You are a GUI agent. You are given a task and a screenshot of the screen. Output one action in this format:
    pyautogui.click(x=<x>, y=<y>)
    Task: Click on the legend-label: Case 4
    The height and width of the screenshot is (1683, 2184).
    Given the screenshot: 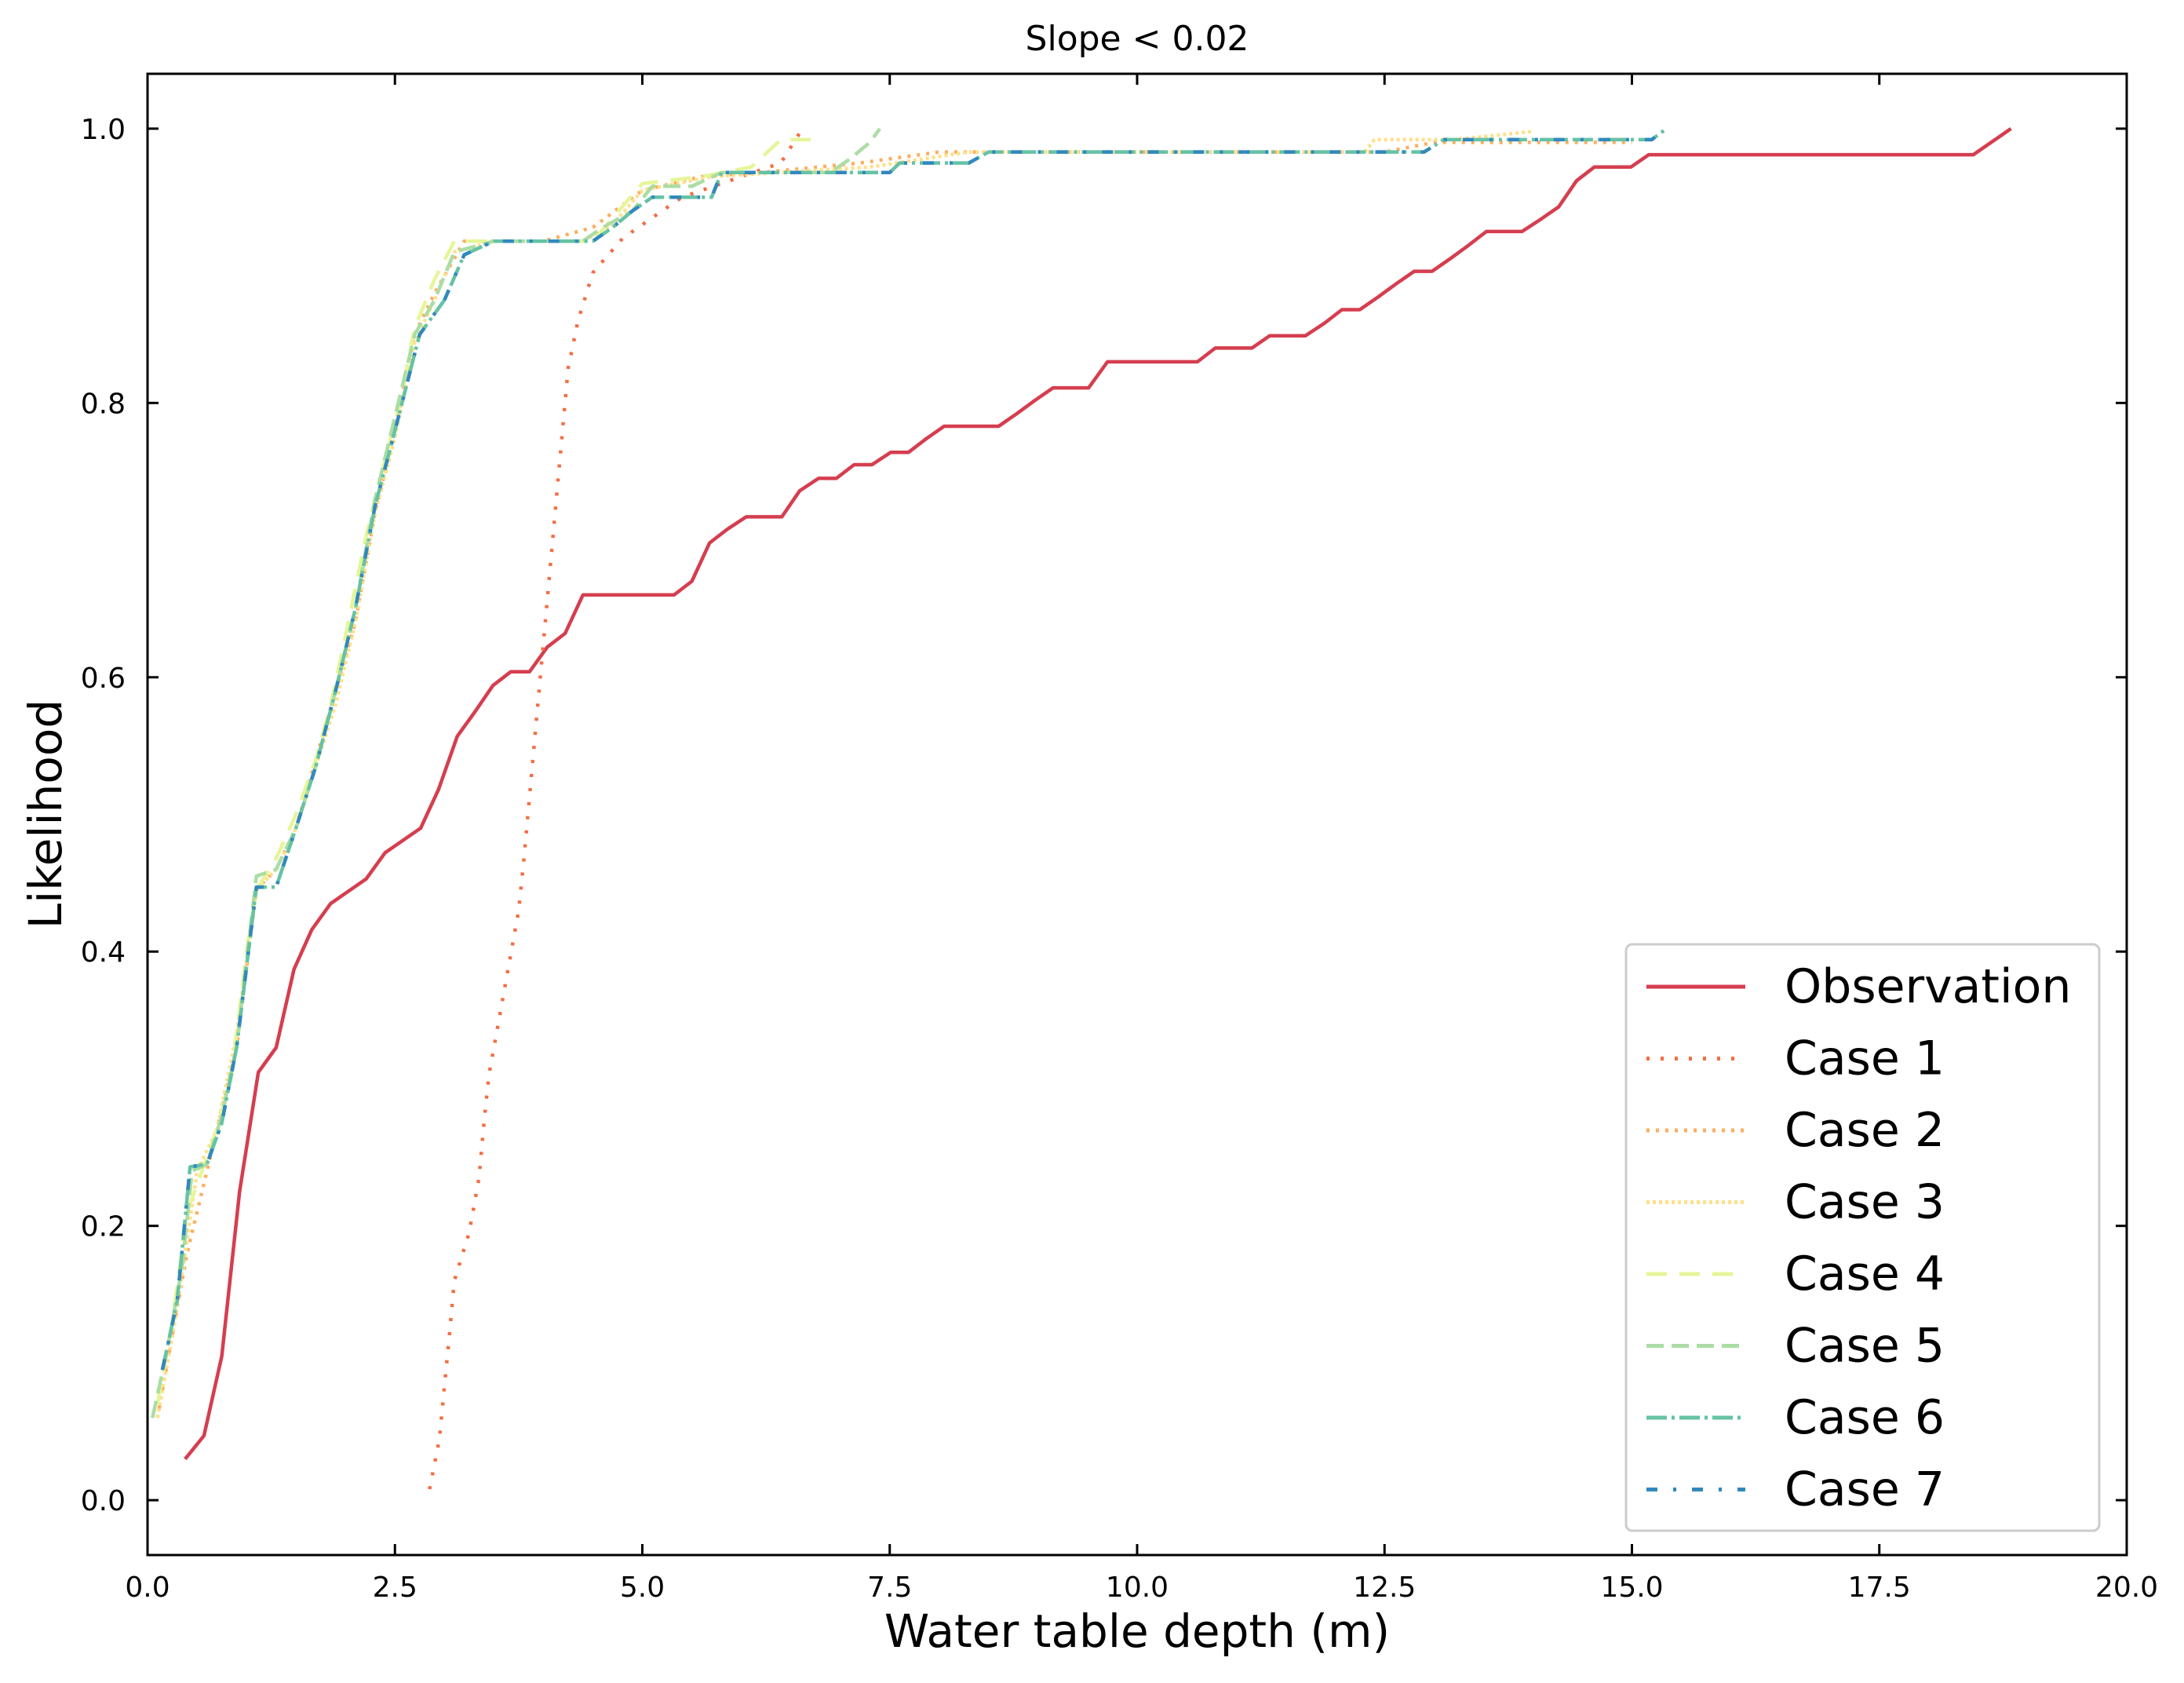 What is the action you would take?
    pyautogui.click(x=1865, y=1274)
    